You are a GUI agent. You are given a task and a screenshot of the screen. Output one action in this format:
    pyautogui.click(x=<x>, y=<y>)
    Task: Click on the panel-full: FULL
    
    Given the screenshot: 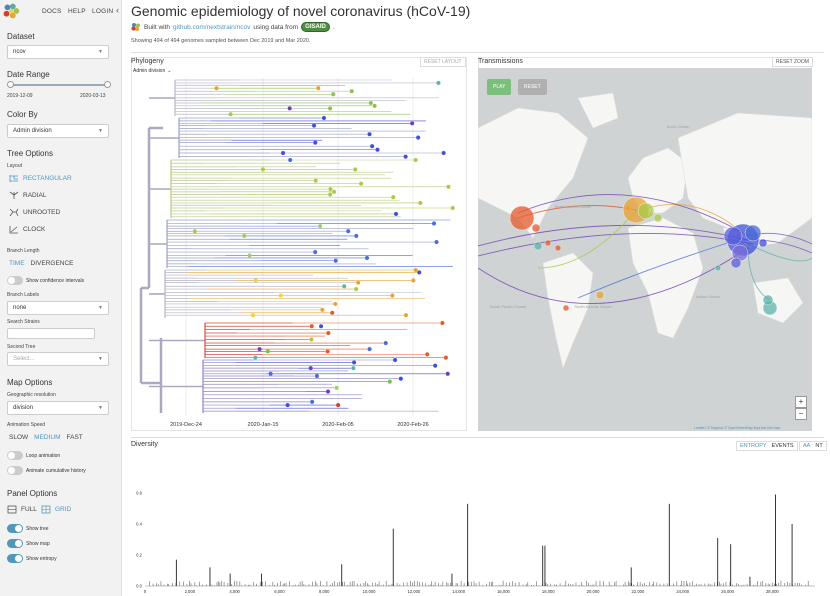 What is the action you would take?
    pyautogui.click(x=22, y=509)
    